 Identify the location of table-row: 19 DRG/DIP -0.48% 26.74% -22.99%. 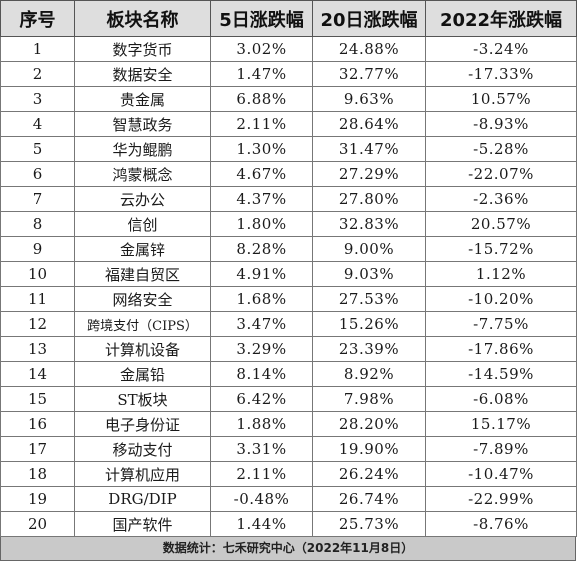
(288, 499).